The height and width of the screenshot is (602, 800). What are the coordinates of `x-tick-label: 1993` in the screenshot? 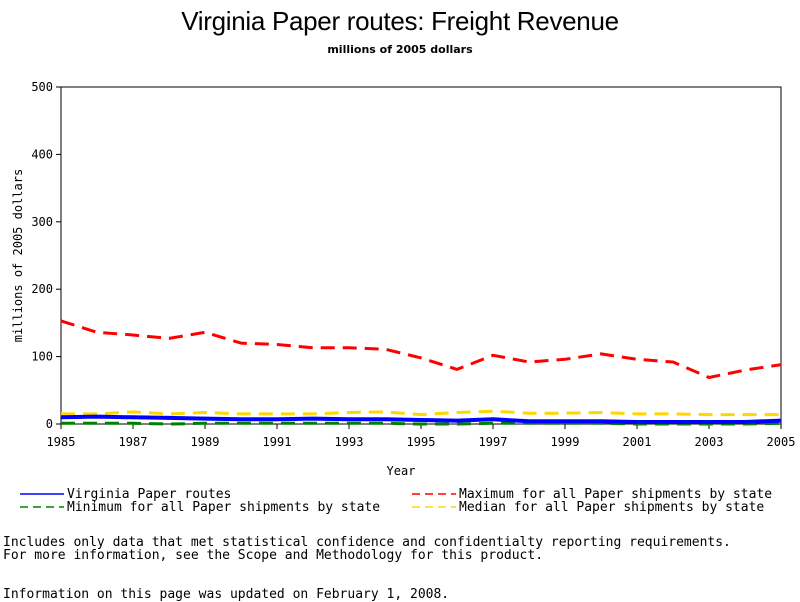 It's located at (349, 442).